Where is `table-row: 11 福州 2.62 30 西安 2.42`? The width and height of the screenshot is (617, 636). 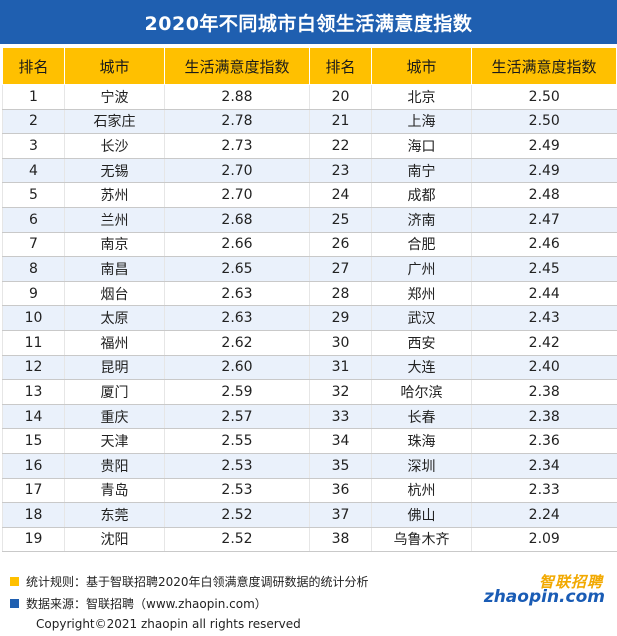 table-row: 11 福州 2.62 30 西安 2.42 is located at coordinates (309, 343).